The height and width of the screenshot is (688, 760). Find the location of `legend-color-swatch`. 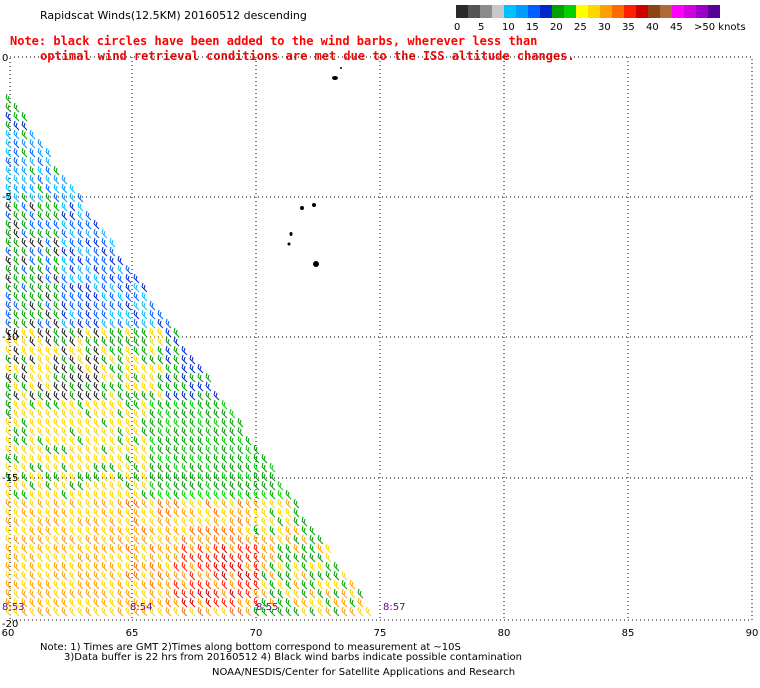

legend-color-swatch is located at coordinates (522, 11).